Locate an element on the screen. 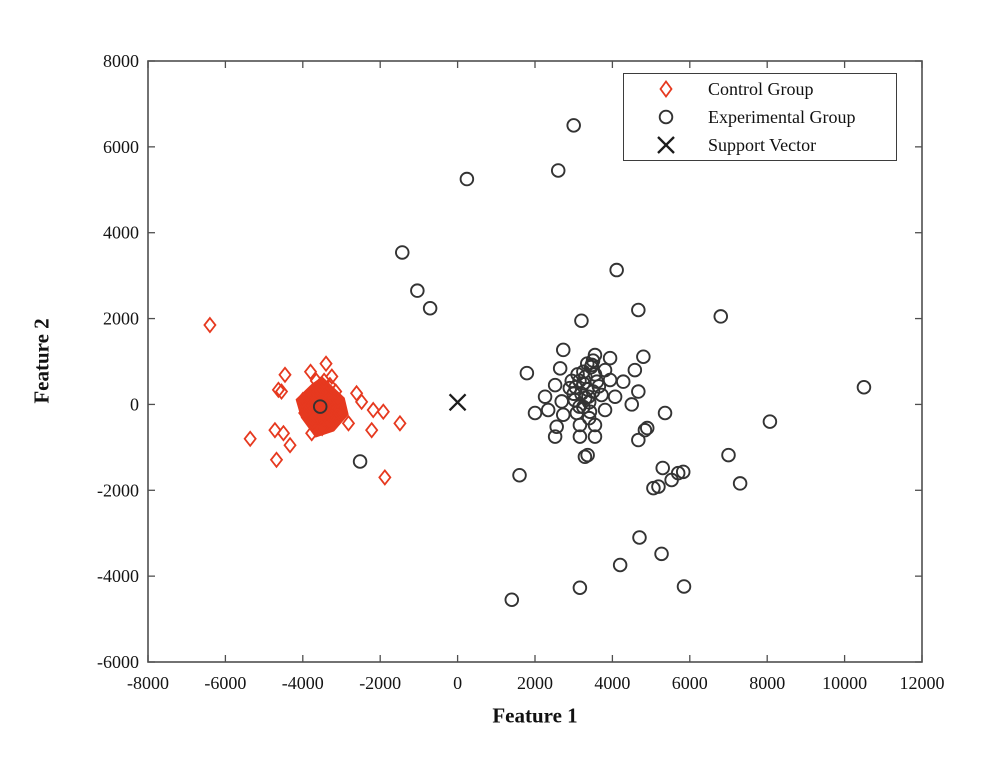 The image size is (990, 757). legend-row-control-group: Control Group is located at coordinates (773, 89).